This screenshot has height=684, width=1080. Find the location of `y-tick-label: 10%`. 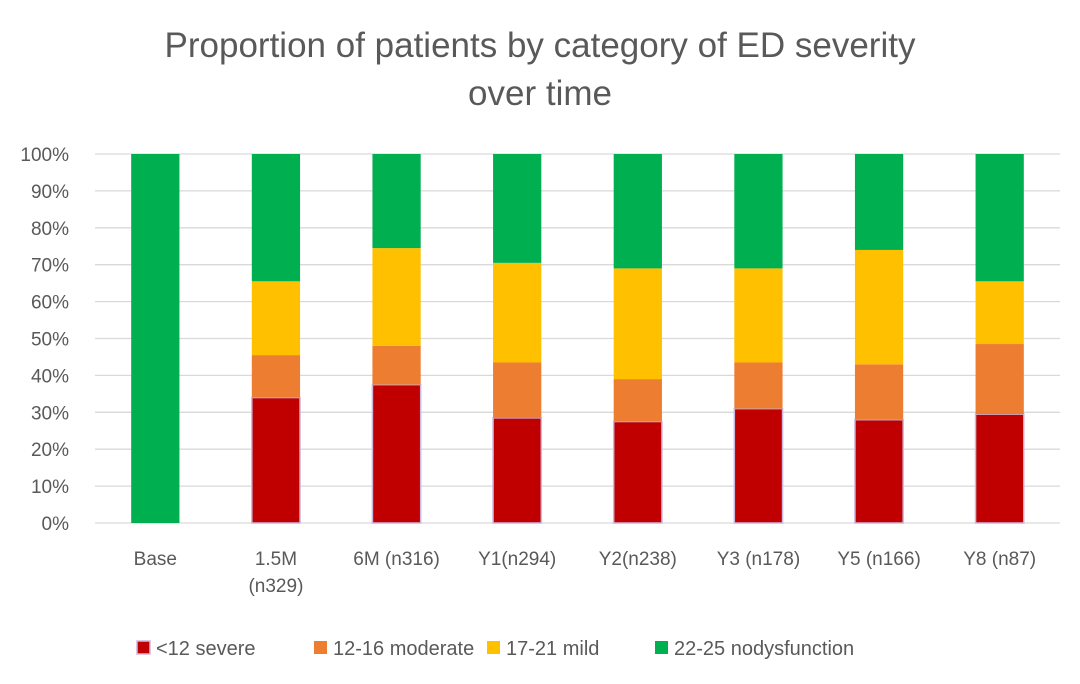

y-tick-label: 10% is located at coordinates (50, 487).